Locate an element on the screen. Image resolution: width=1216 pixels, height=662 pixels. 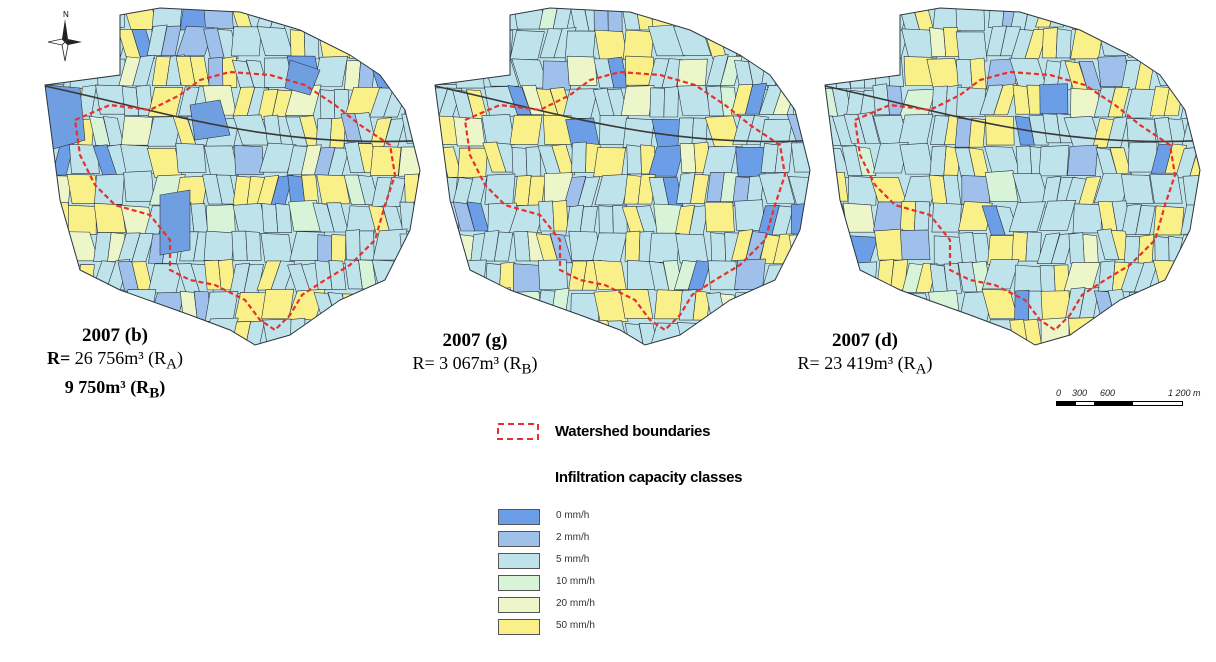
legend-label: 10 mm/h is located at coordinates (575, 581).